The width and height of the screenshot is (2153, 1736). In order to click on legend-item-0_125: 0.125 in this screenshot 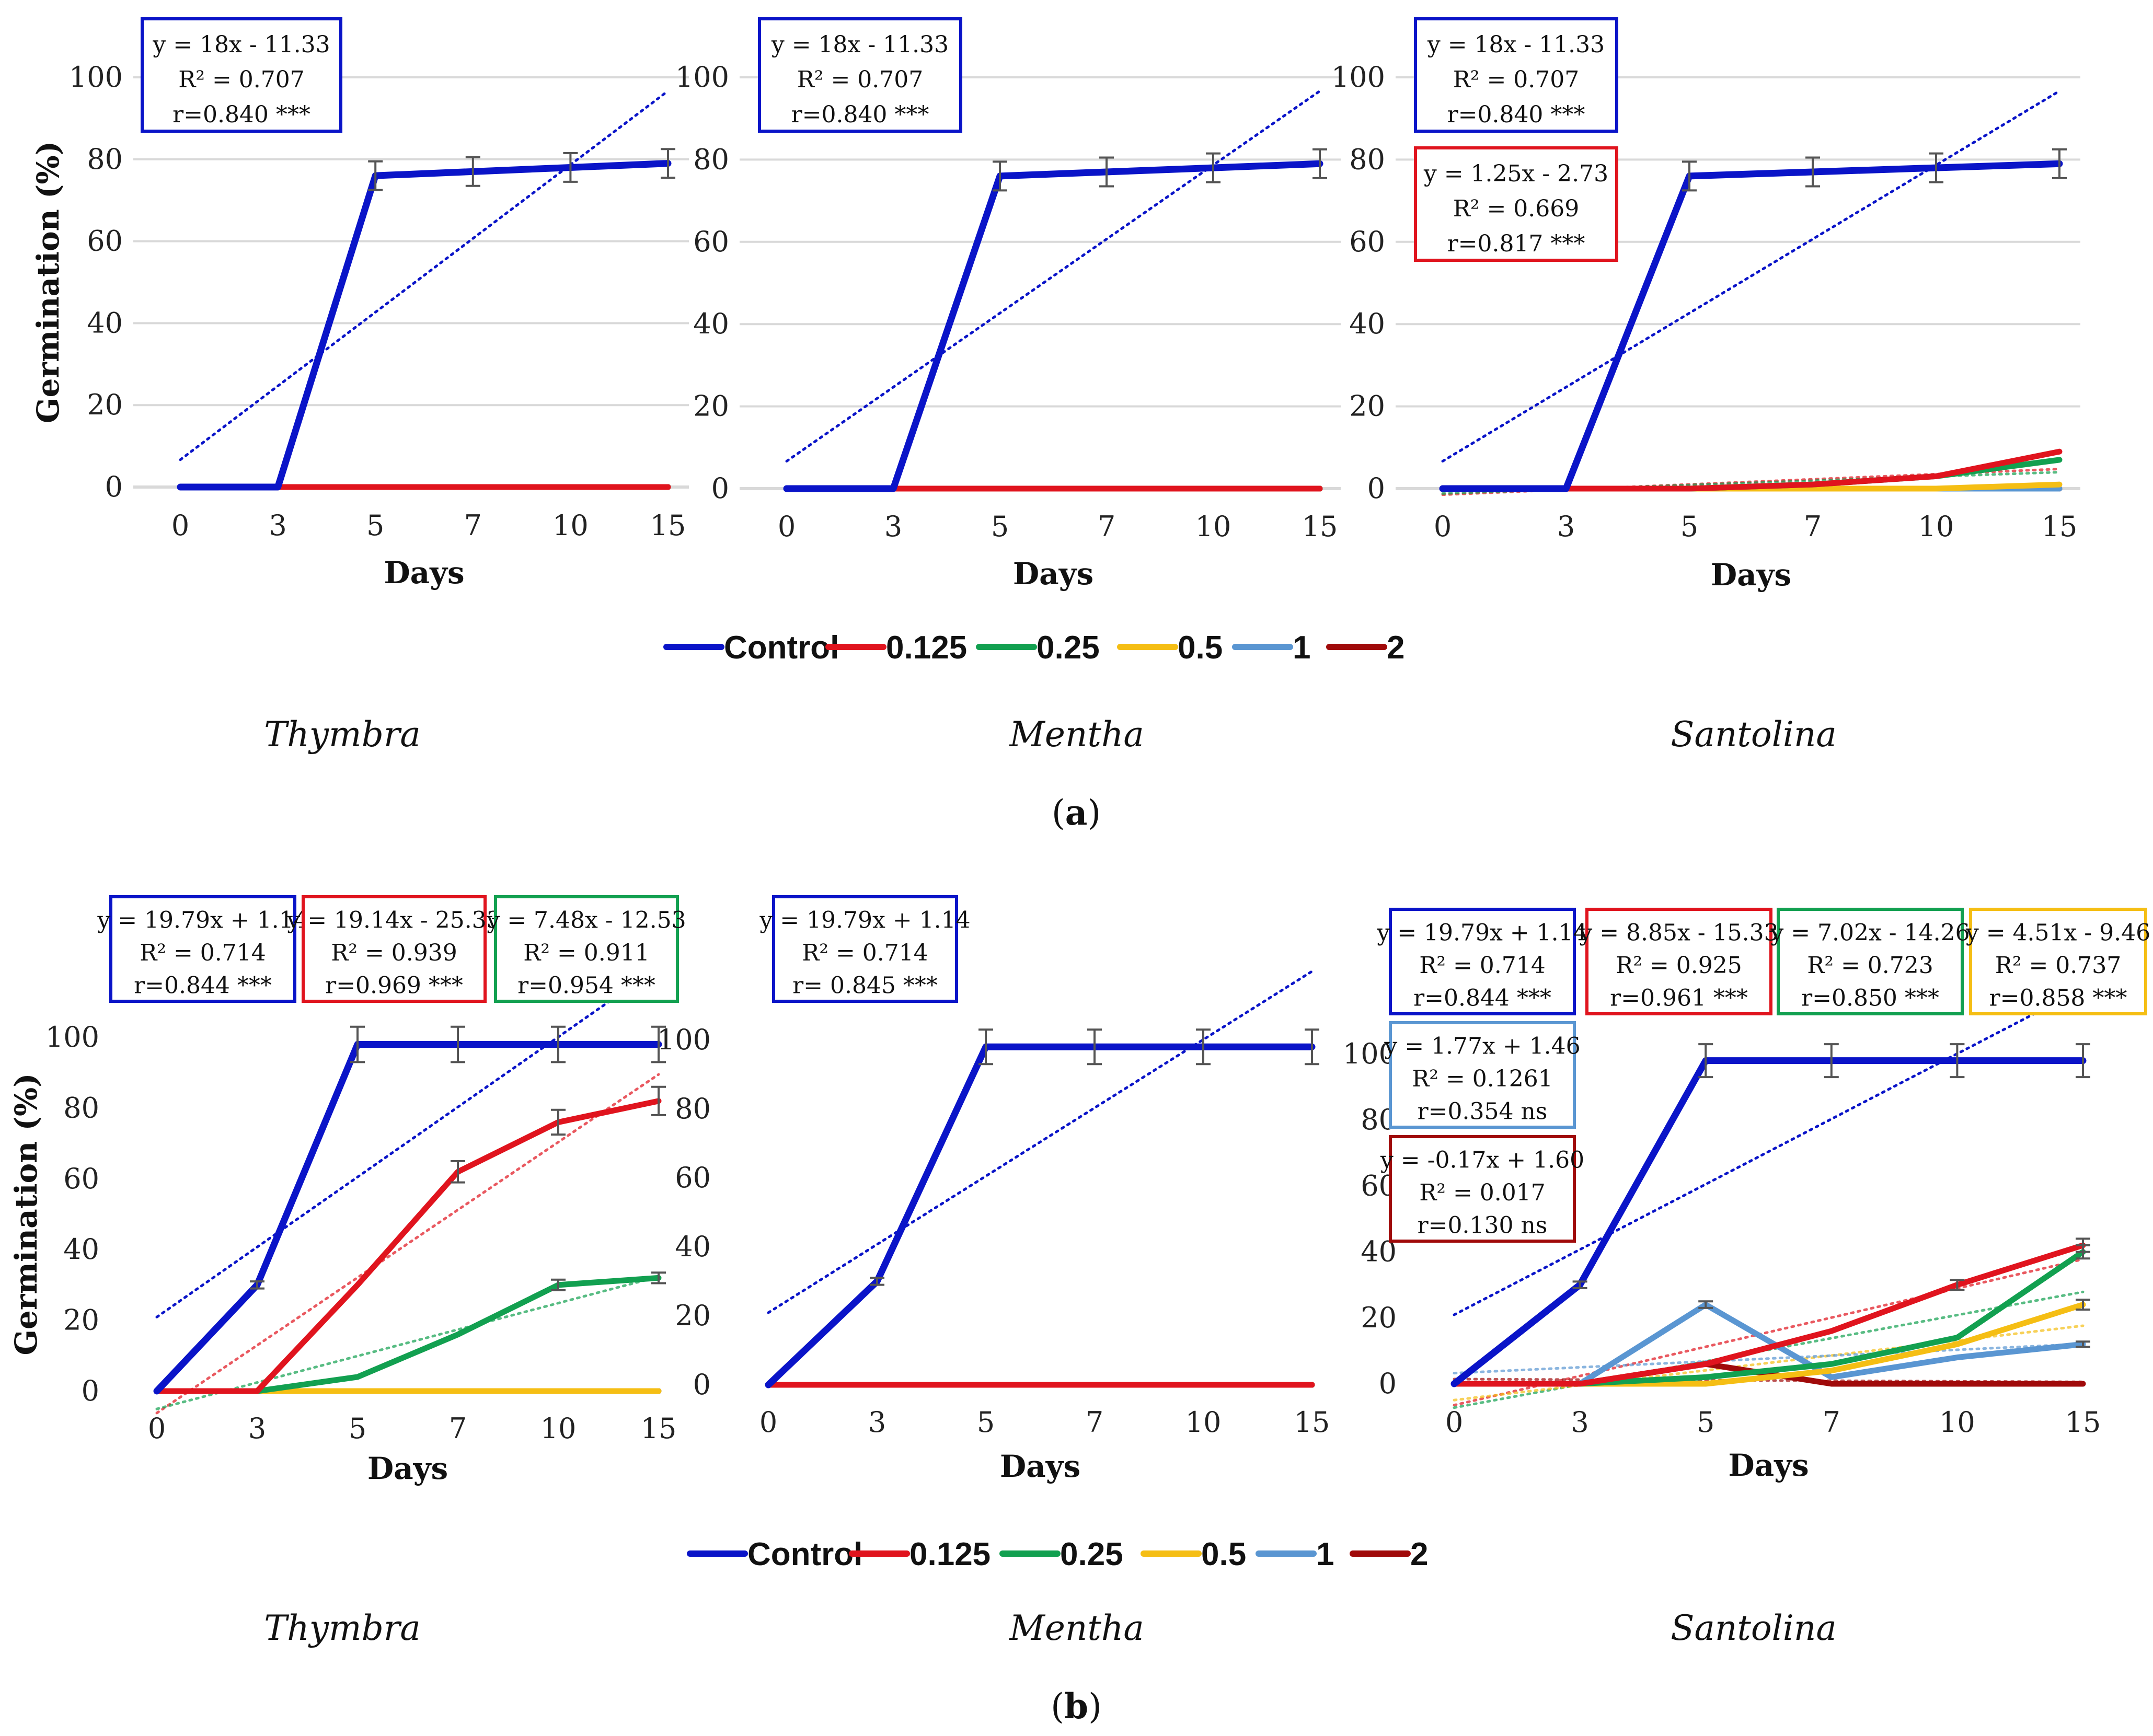, I will do `click(920, 1554)`.